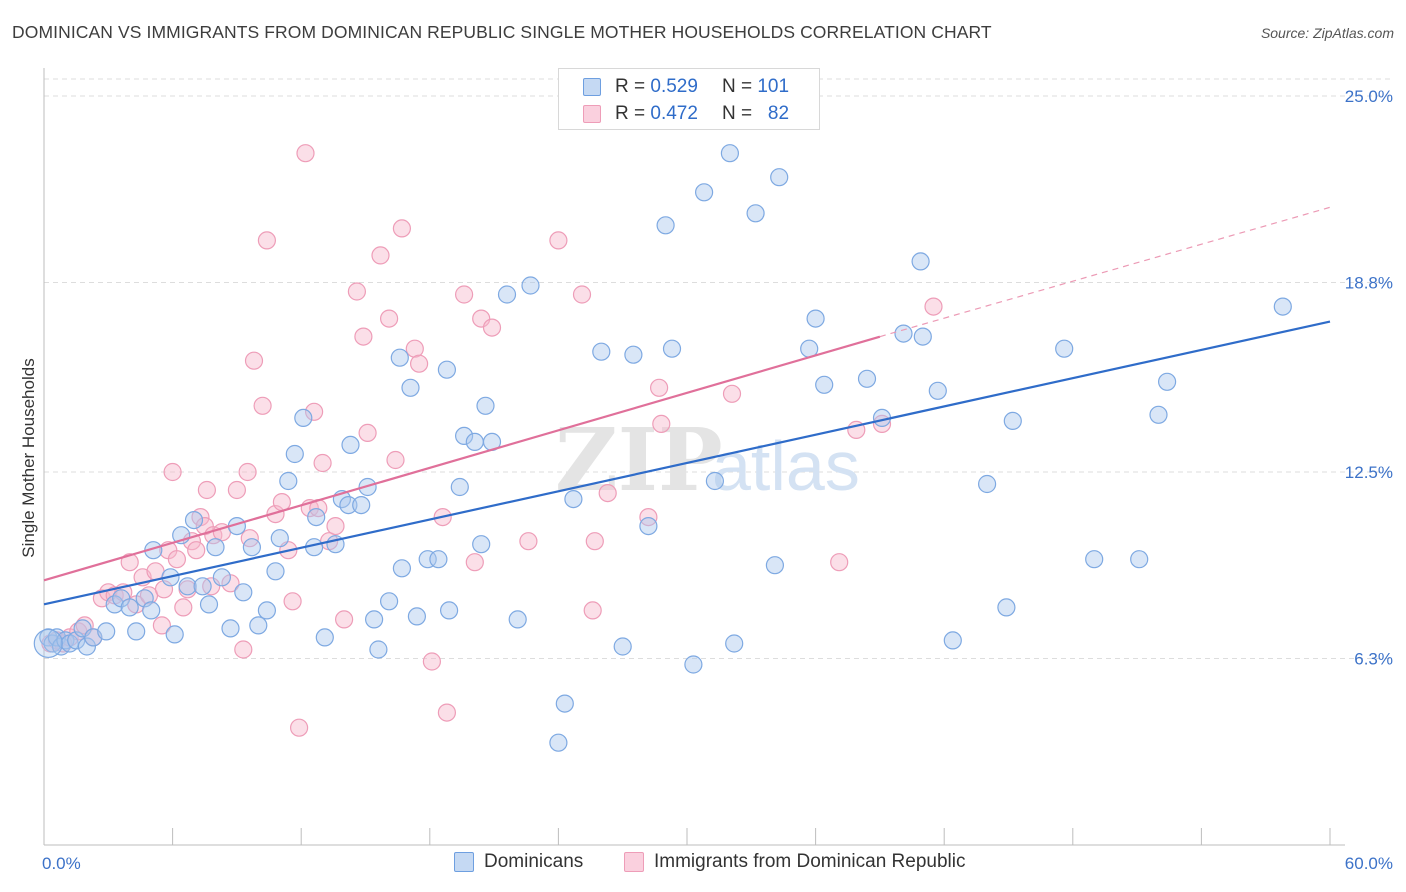  Describe the element at coordinates (592, 87) in the screenshot. I see `swatch-dominicans` at that location.